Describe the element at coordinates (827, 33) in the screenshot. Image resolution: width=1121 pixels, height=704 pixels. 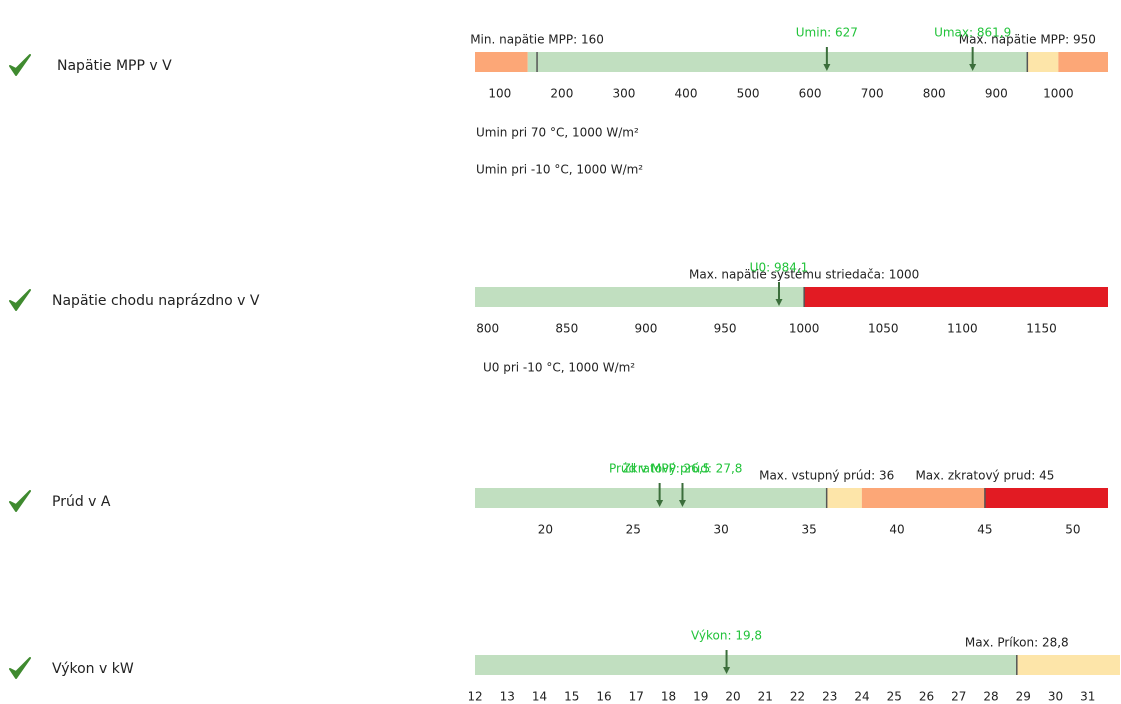
I see `marker-label: Umin: 627` at that location.